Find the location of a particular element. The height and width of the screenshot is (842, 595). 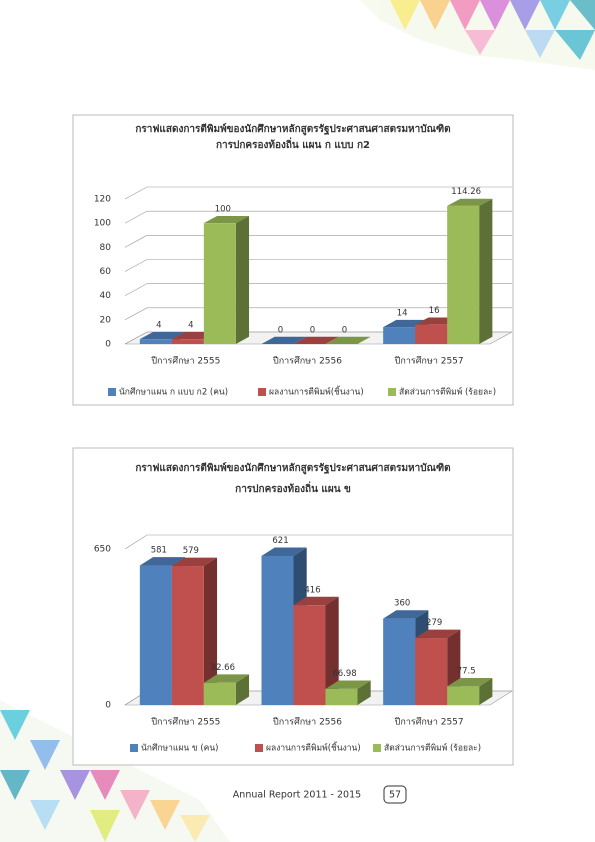

legend-label: นักศึกษาแผน ข (คน) is located at coordinates (180, 749).